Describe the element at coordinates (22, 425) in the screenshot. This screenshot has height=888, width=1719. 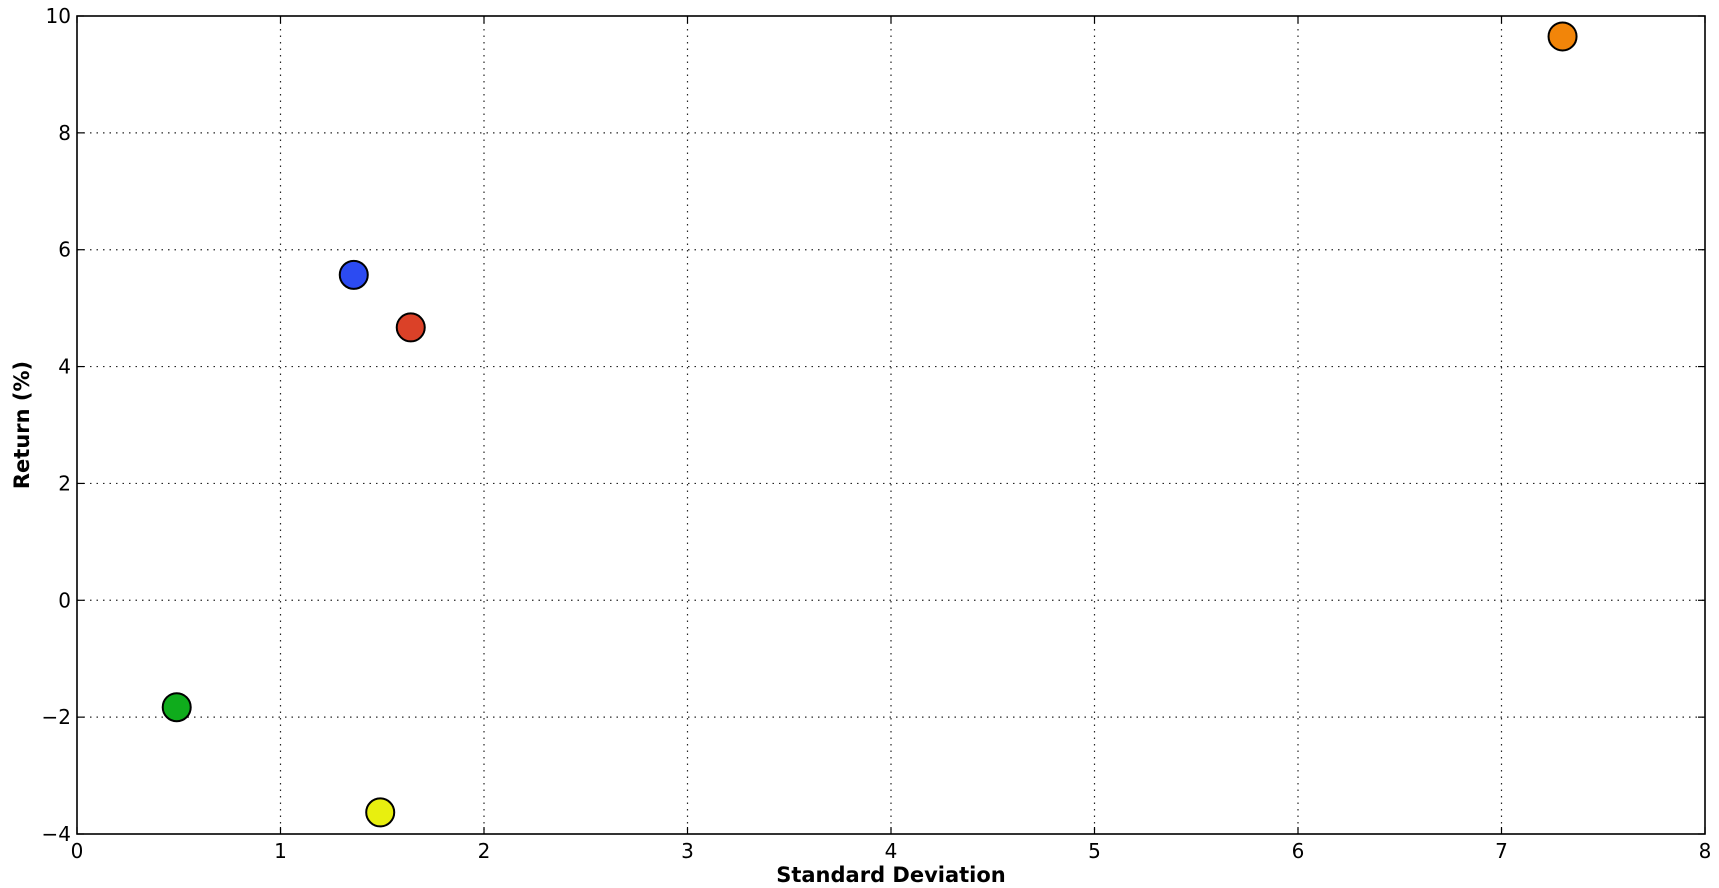
I see `y-axis-label: Return (%)` at that location.